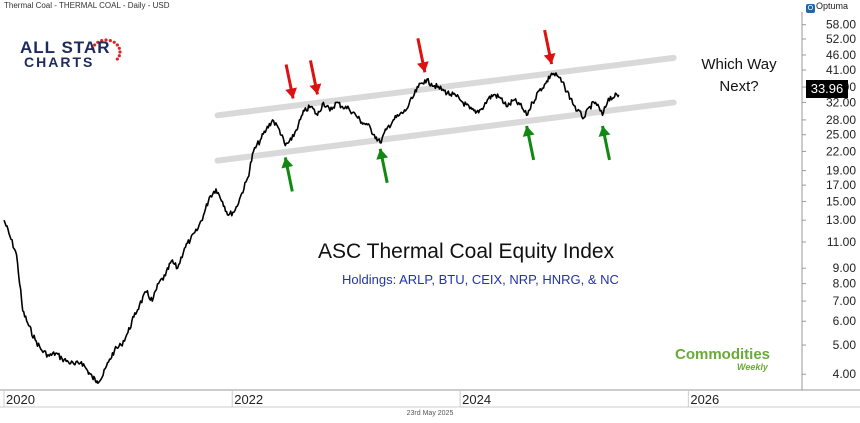 The height and width of the screenshot is (423, 860). Describe the element at coordinates (841, 39) in the screenshot. I see `y-tick-label: 52.00` at that location.